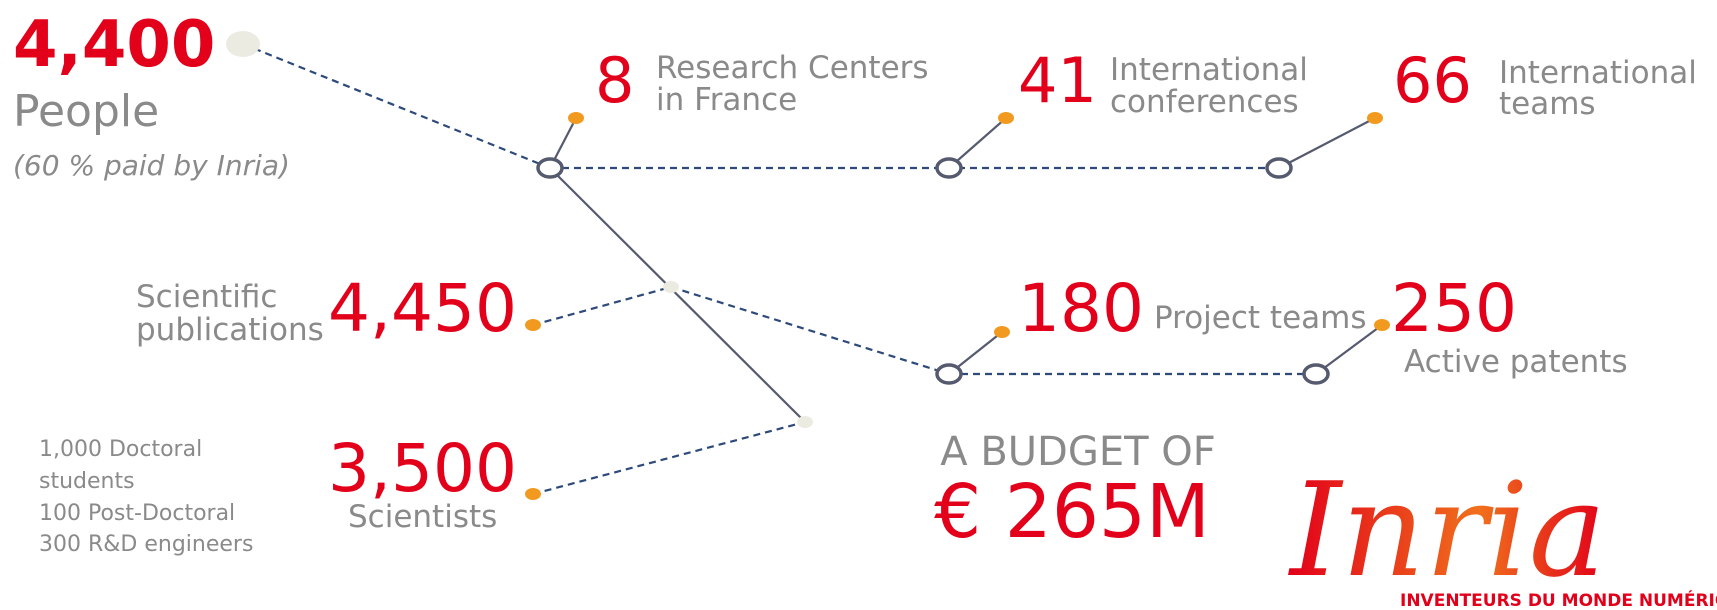  Describe the element at coordinates (1547, 104) in the screenshot. I see `stat-label: teams` at that location.